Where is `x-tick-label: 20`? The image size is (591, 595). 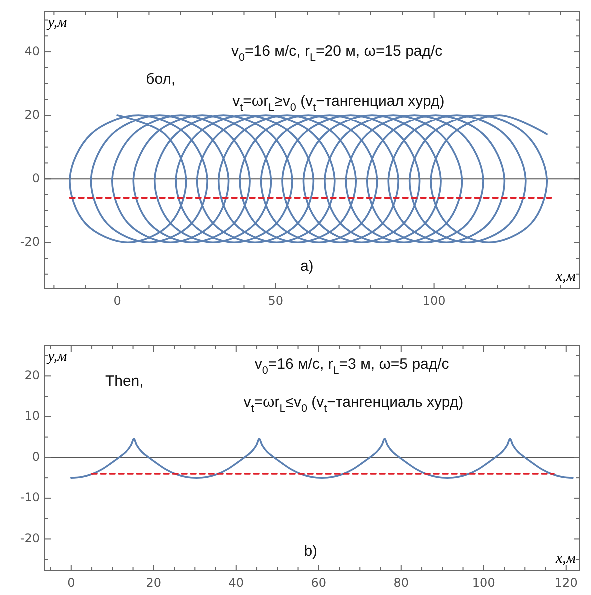
x-tick-label: 20 is located at coordinates (154, 583).